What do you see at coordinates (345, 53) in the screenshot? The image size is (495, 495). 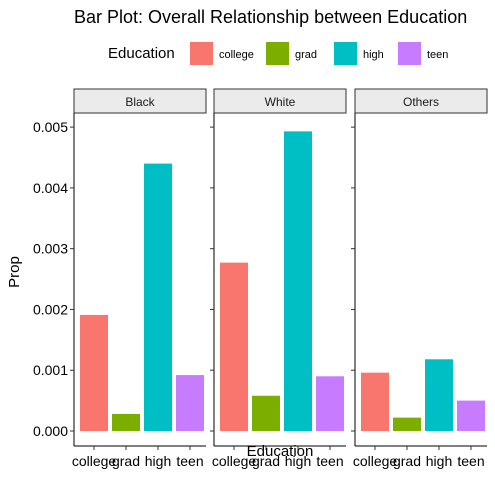 I see `legend-swatch-high` at bounding box center [345, 53].